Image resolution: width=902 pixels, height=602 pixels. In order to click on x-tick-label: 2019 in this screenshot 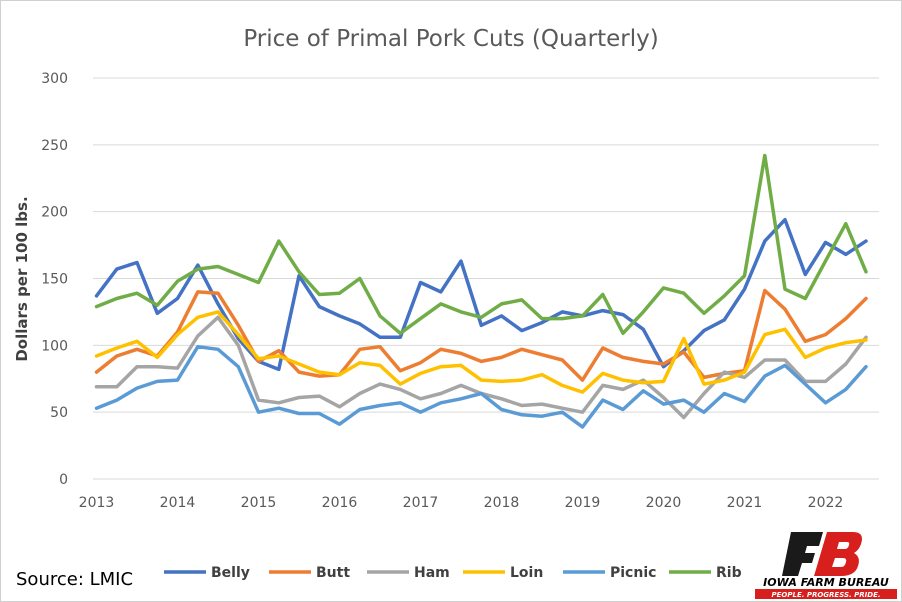, I will do `click(583, 503)`.